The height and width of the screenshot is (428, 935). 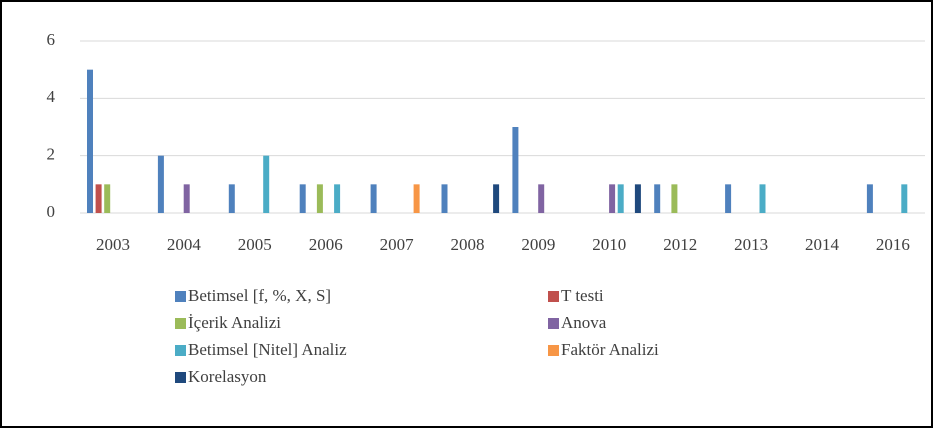 What do you see at coordinates (538, 244) in the screenshot?
I see `x-tick-label: 2009` at bounding box center [538, 244].